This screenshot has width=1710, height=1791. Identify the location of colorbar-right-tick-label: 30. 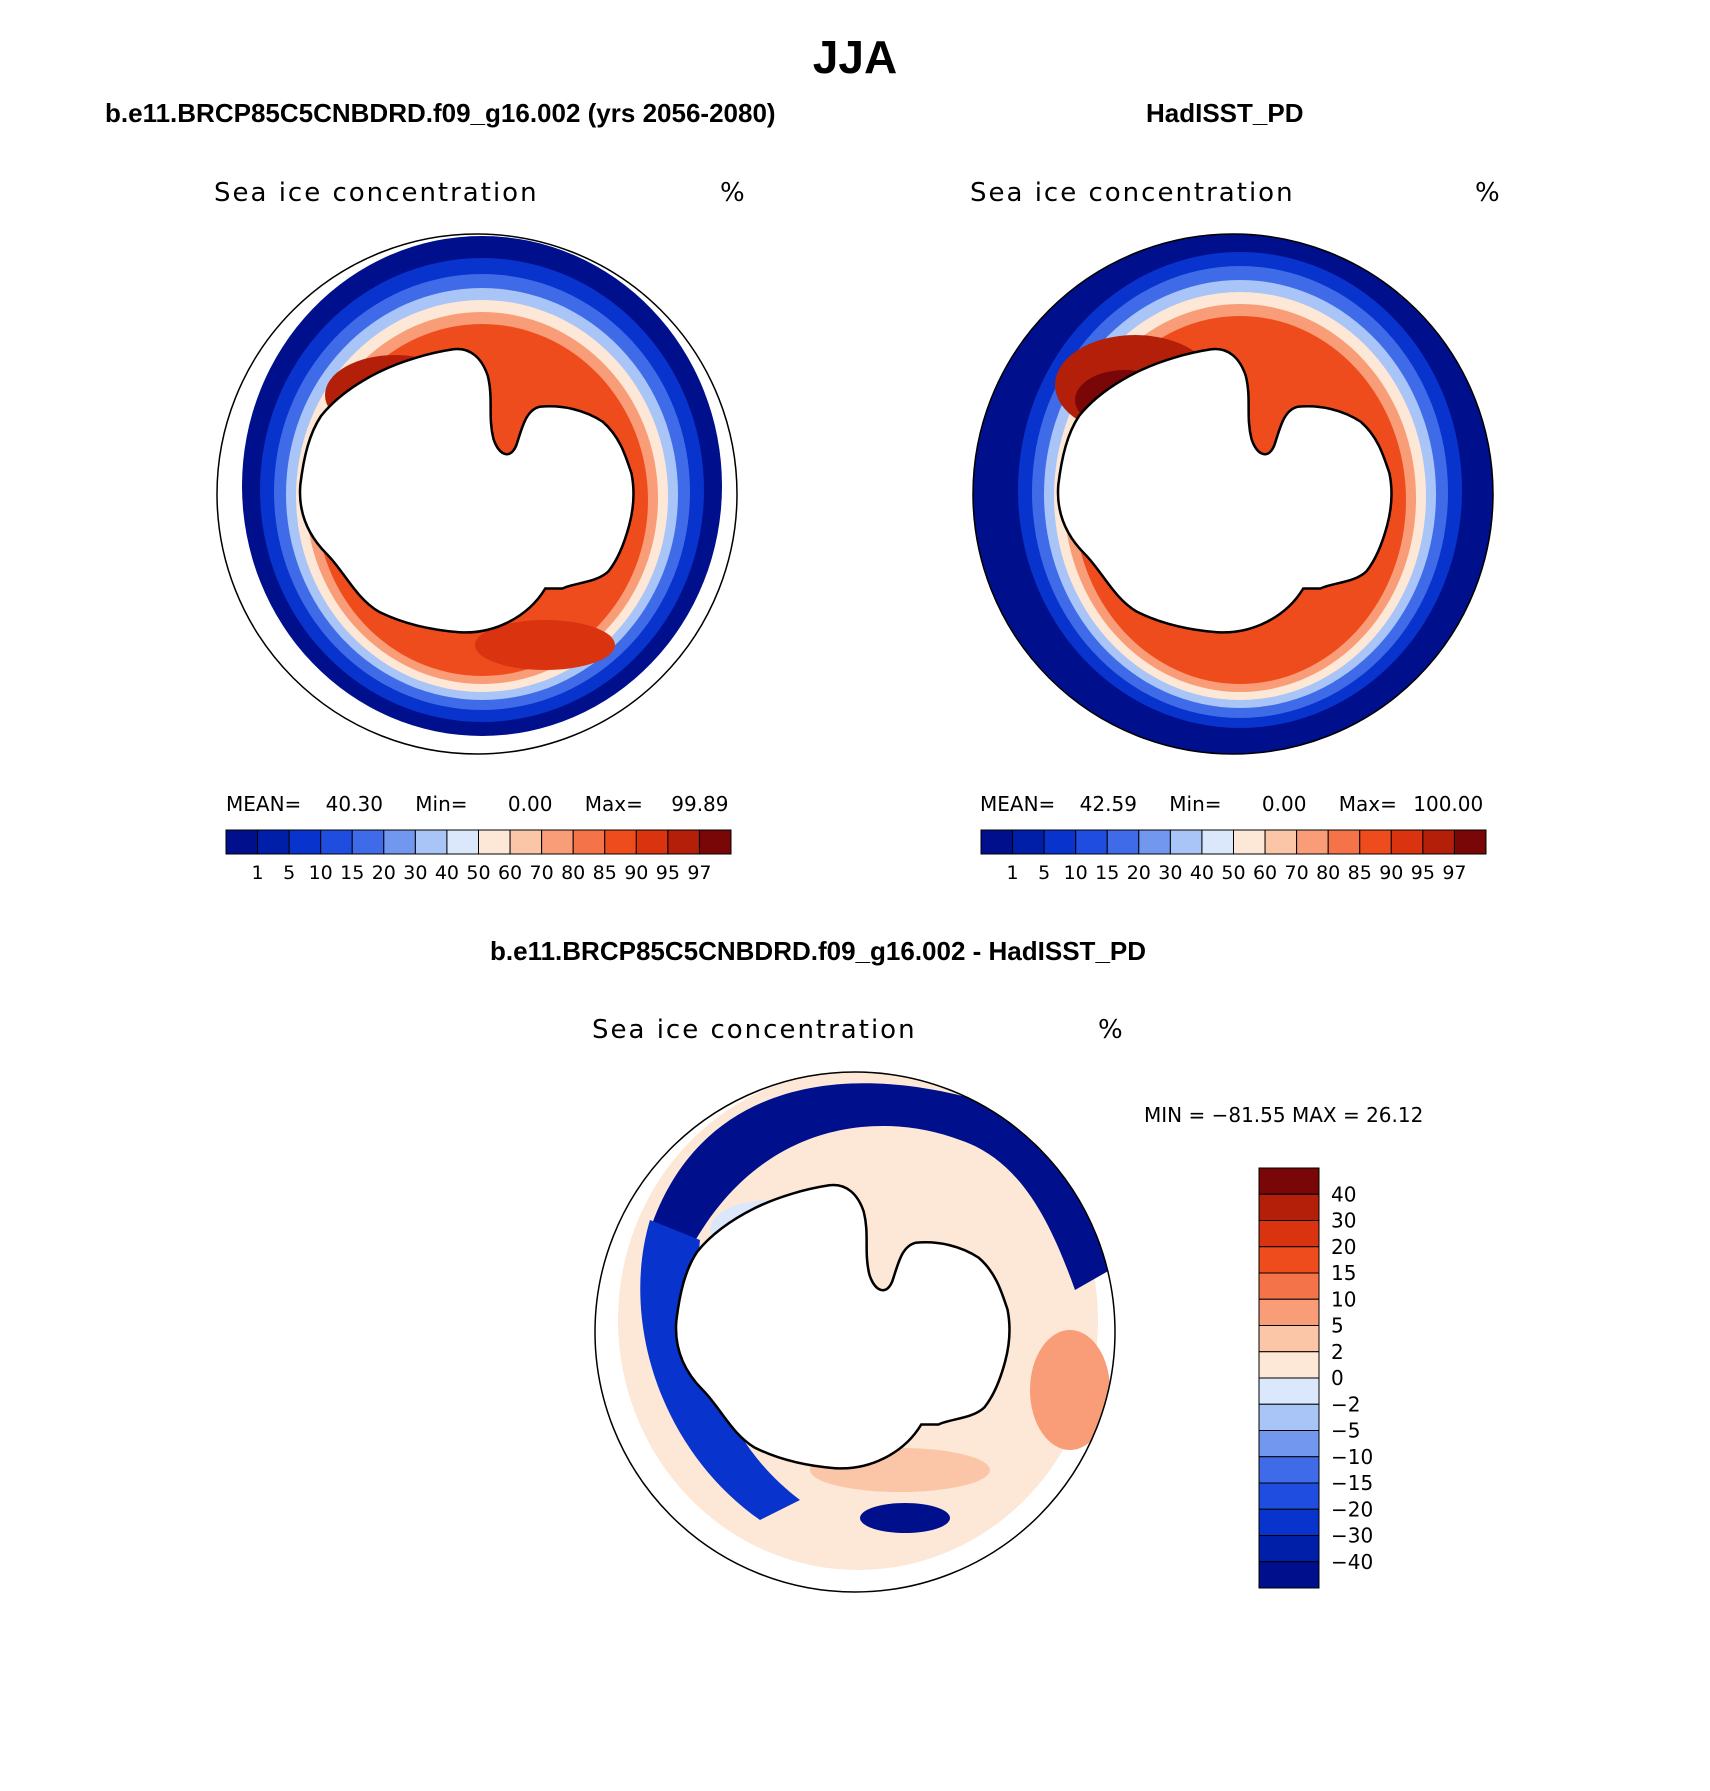
(1170, 873).